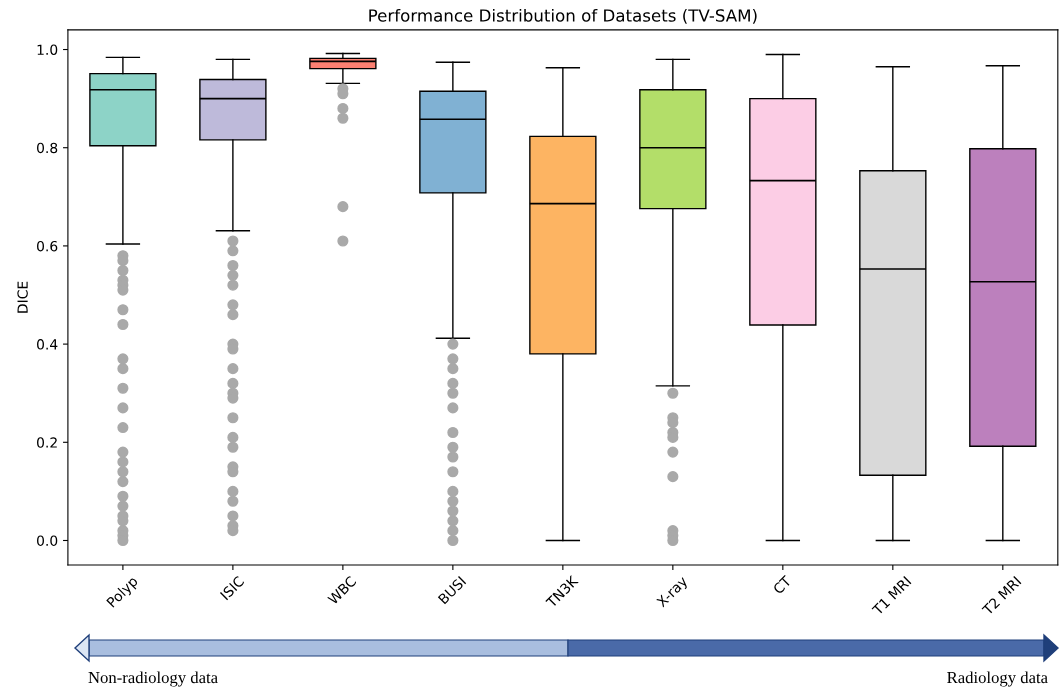 Image resolution: width=1061 pixels, height=695 pixels. What do you see at coordinates (47, 442) in the screenshot?
I see `y-tick-label: 0.2` at bounding box center [47, 442].